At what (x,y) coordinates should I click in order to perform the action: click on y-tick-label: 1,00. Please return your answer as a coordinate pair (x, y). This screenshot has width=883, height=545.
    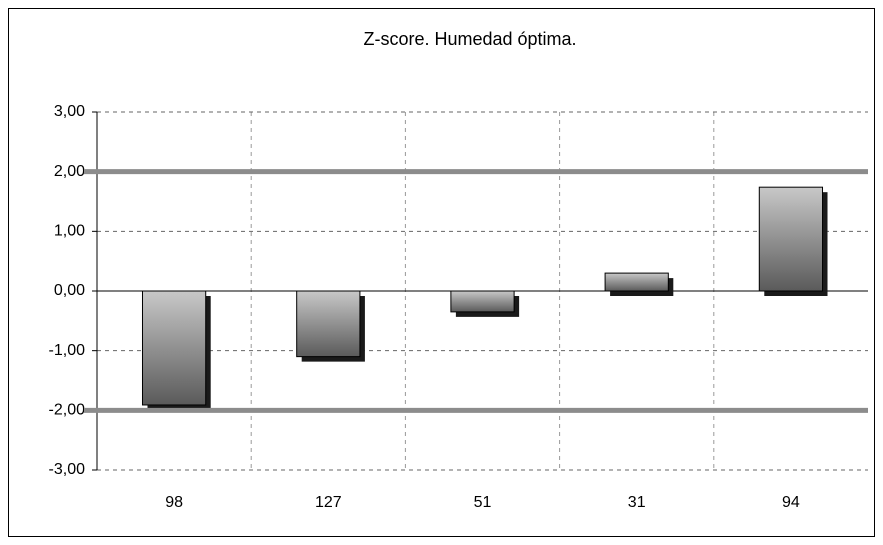
    Looking at the image, I should click on (69, 231).